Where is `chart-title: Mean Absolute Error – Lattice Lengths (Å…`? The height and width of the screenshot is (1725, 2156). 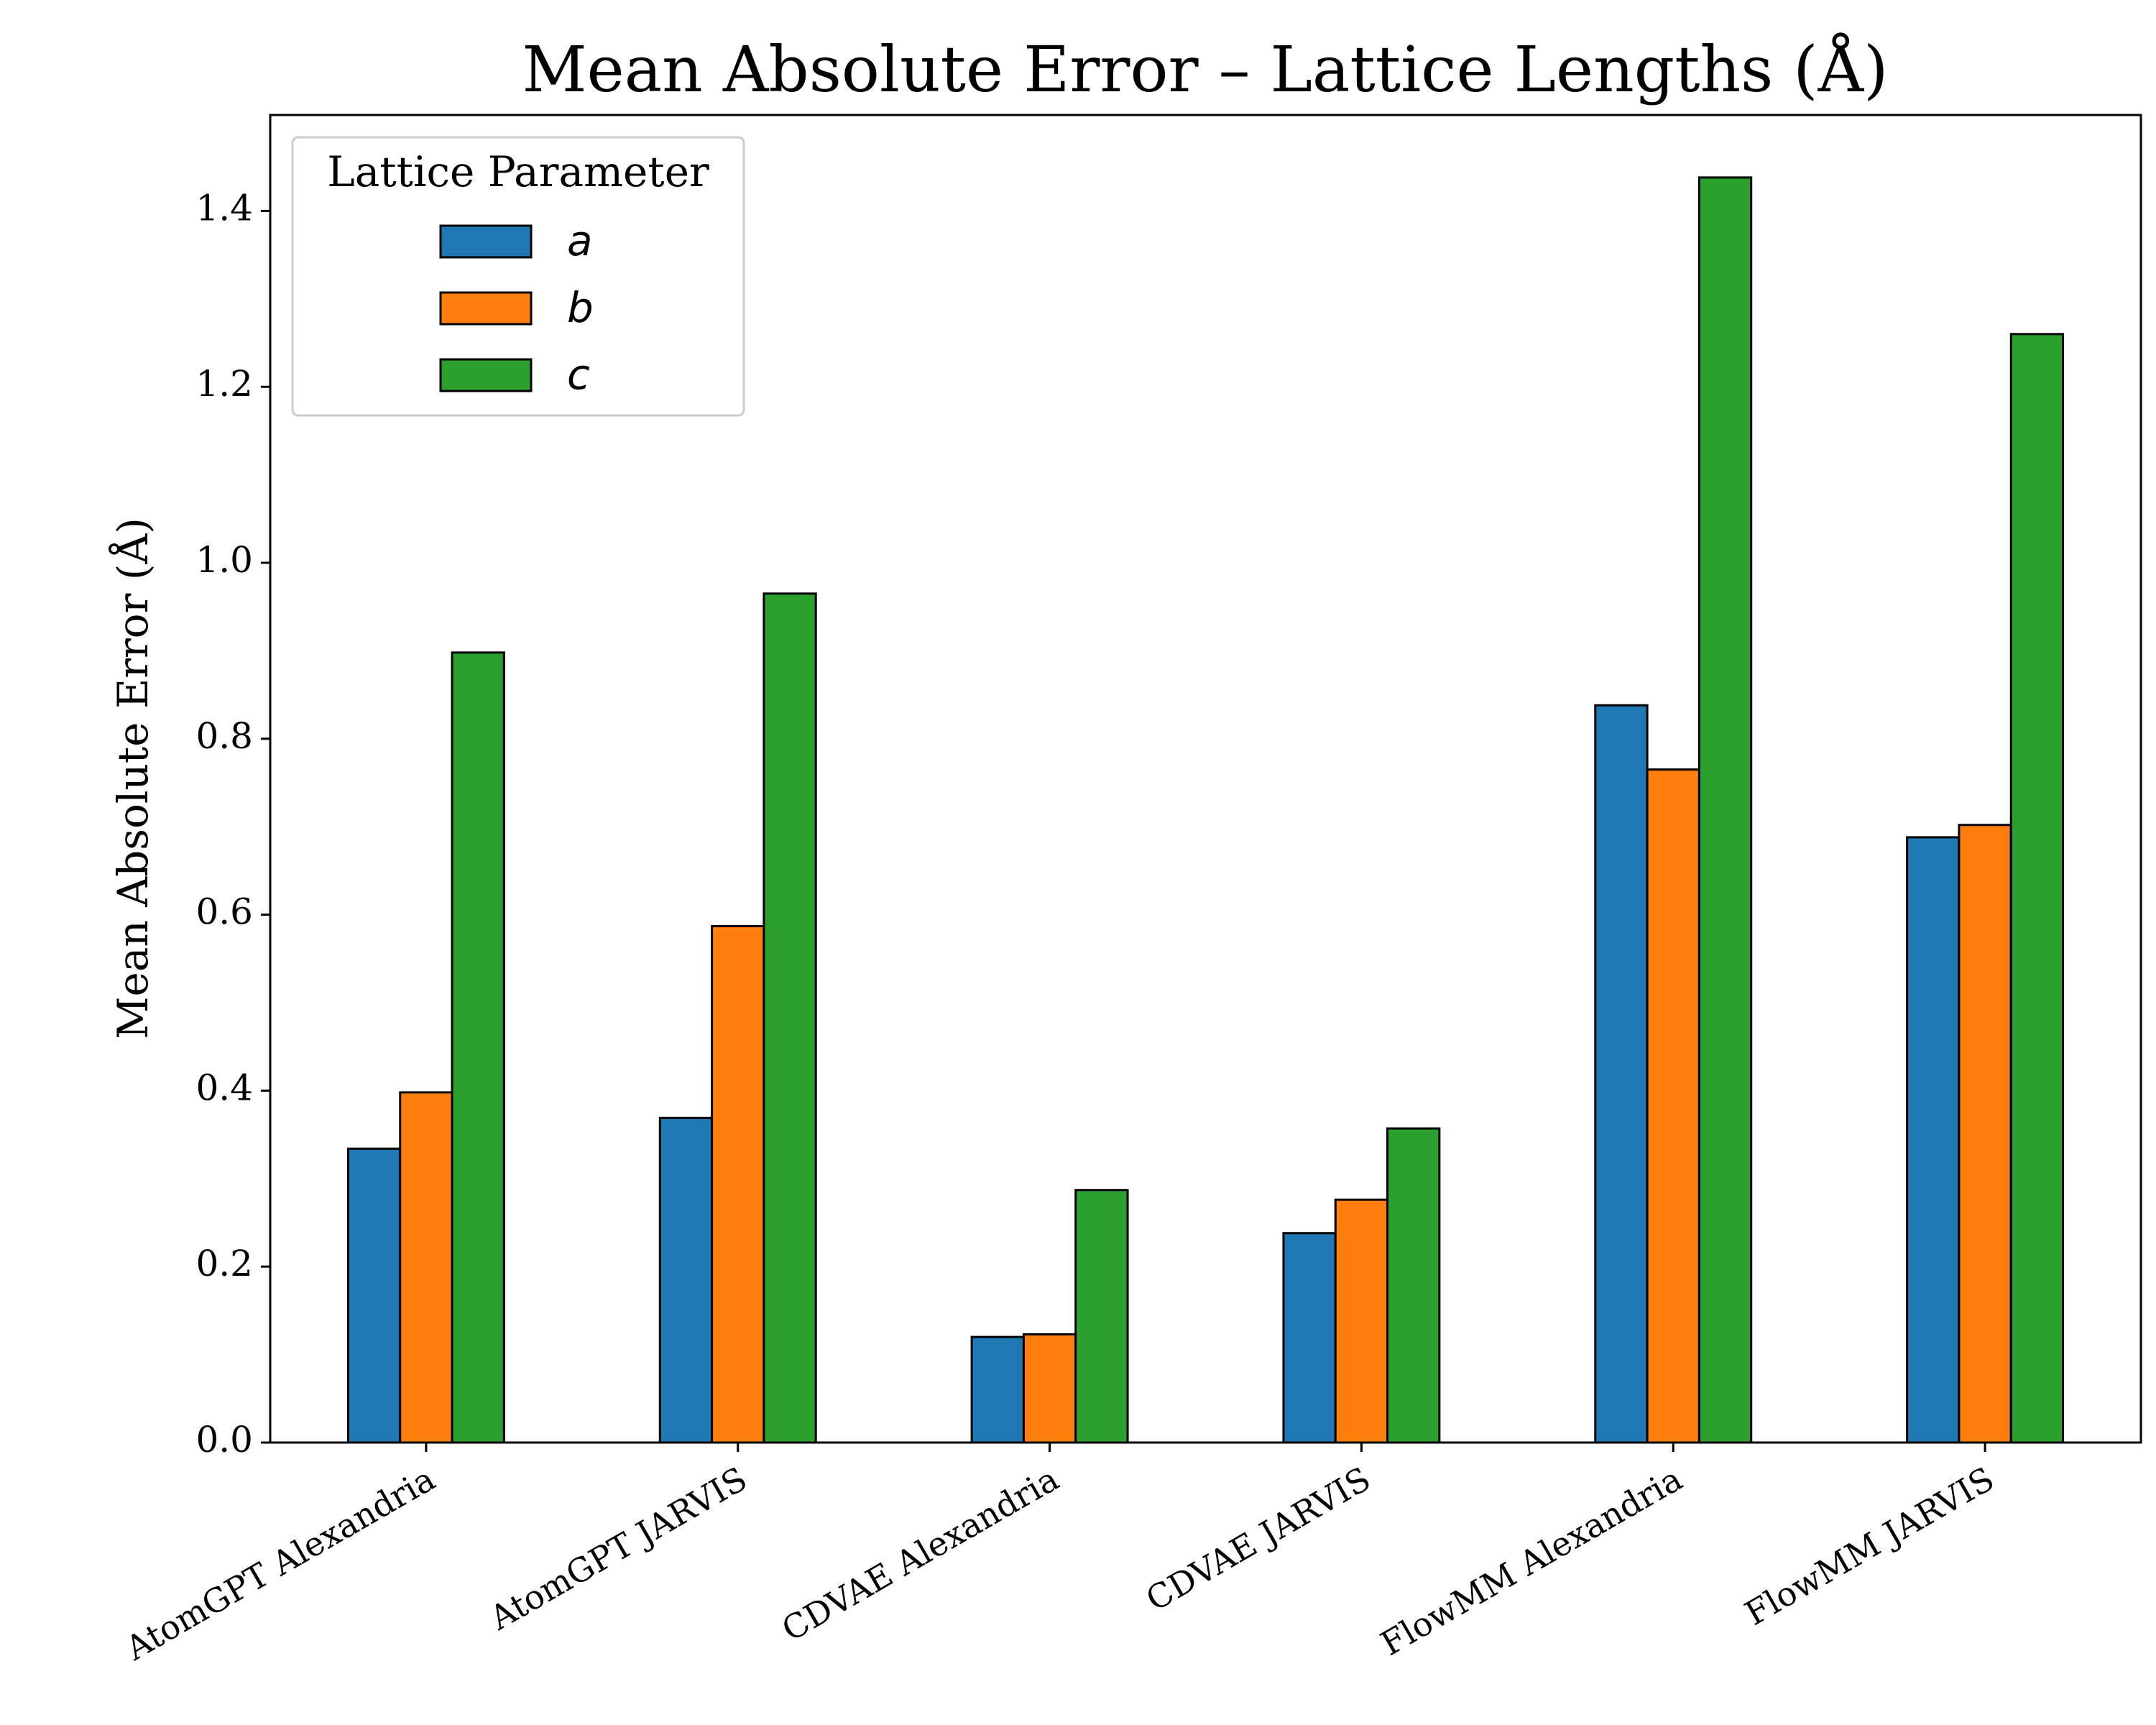 chart-title: Mean Absolute Error – Lattice Lengths (Å… is located at coordinates (1206, 69).